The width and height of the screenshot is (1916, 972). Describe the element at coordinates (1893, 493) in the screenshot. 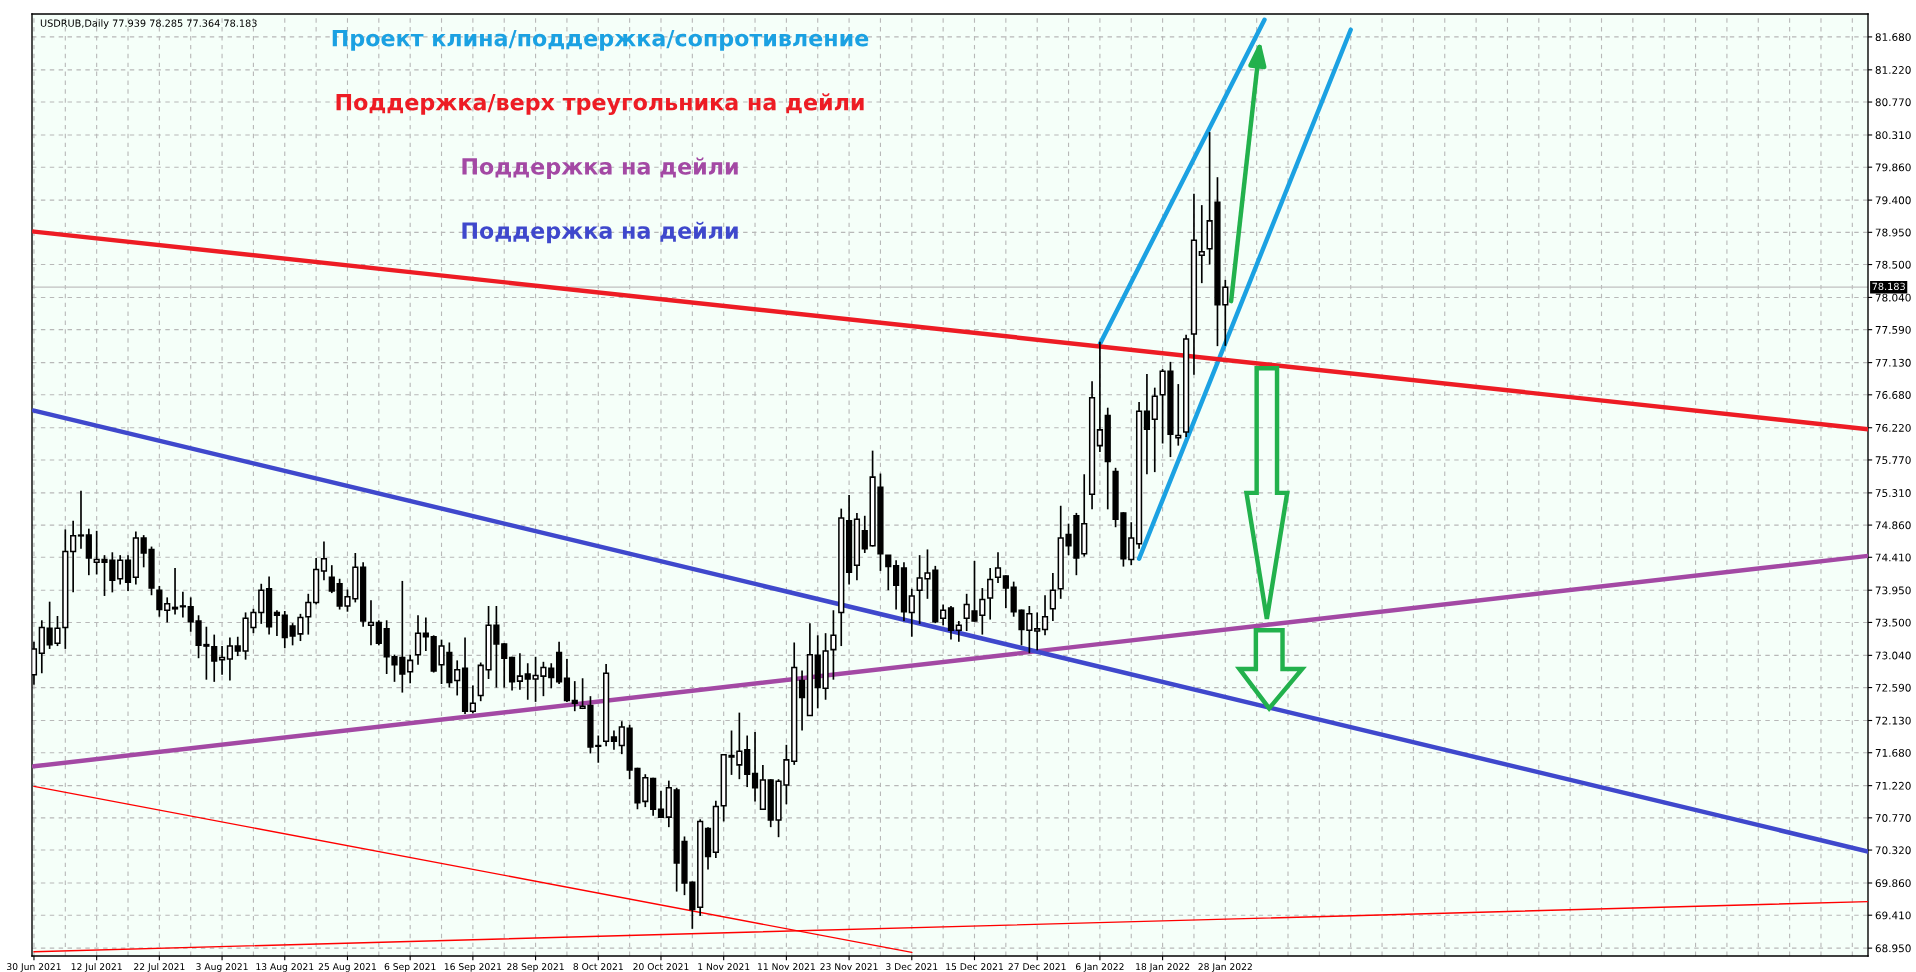

I see `y-tick-label: 75.310` at that location.